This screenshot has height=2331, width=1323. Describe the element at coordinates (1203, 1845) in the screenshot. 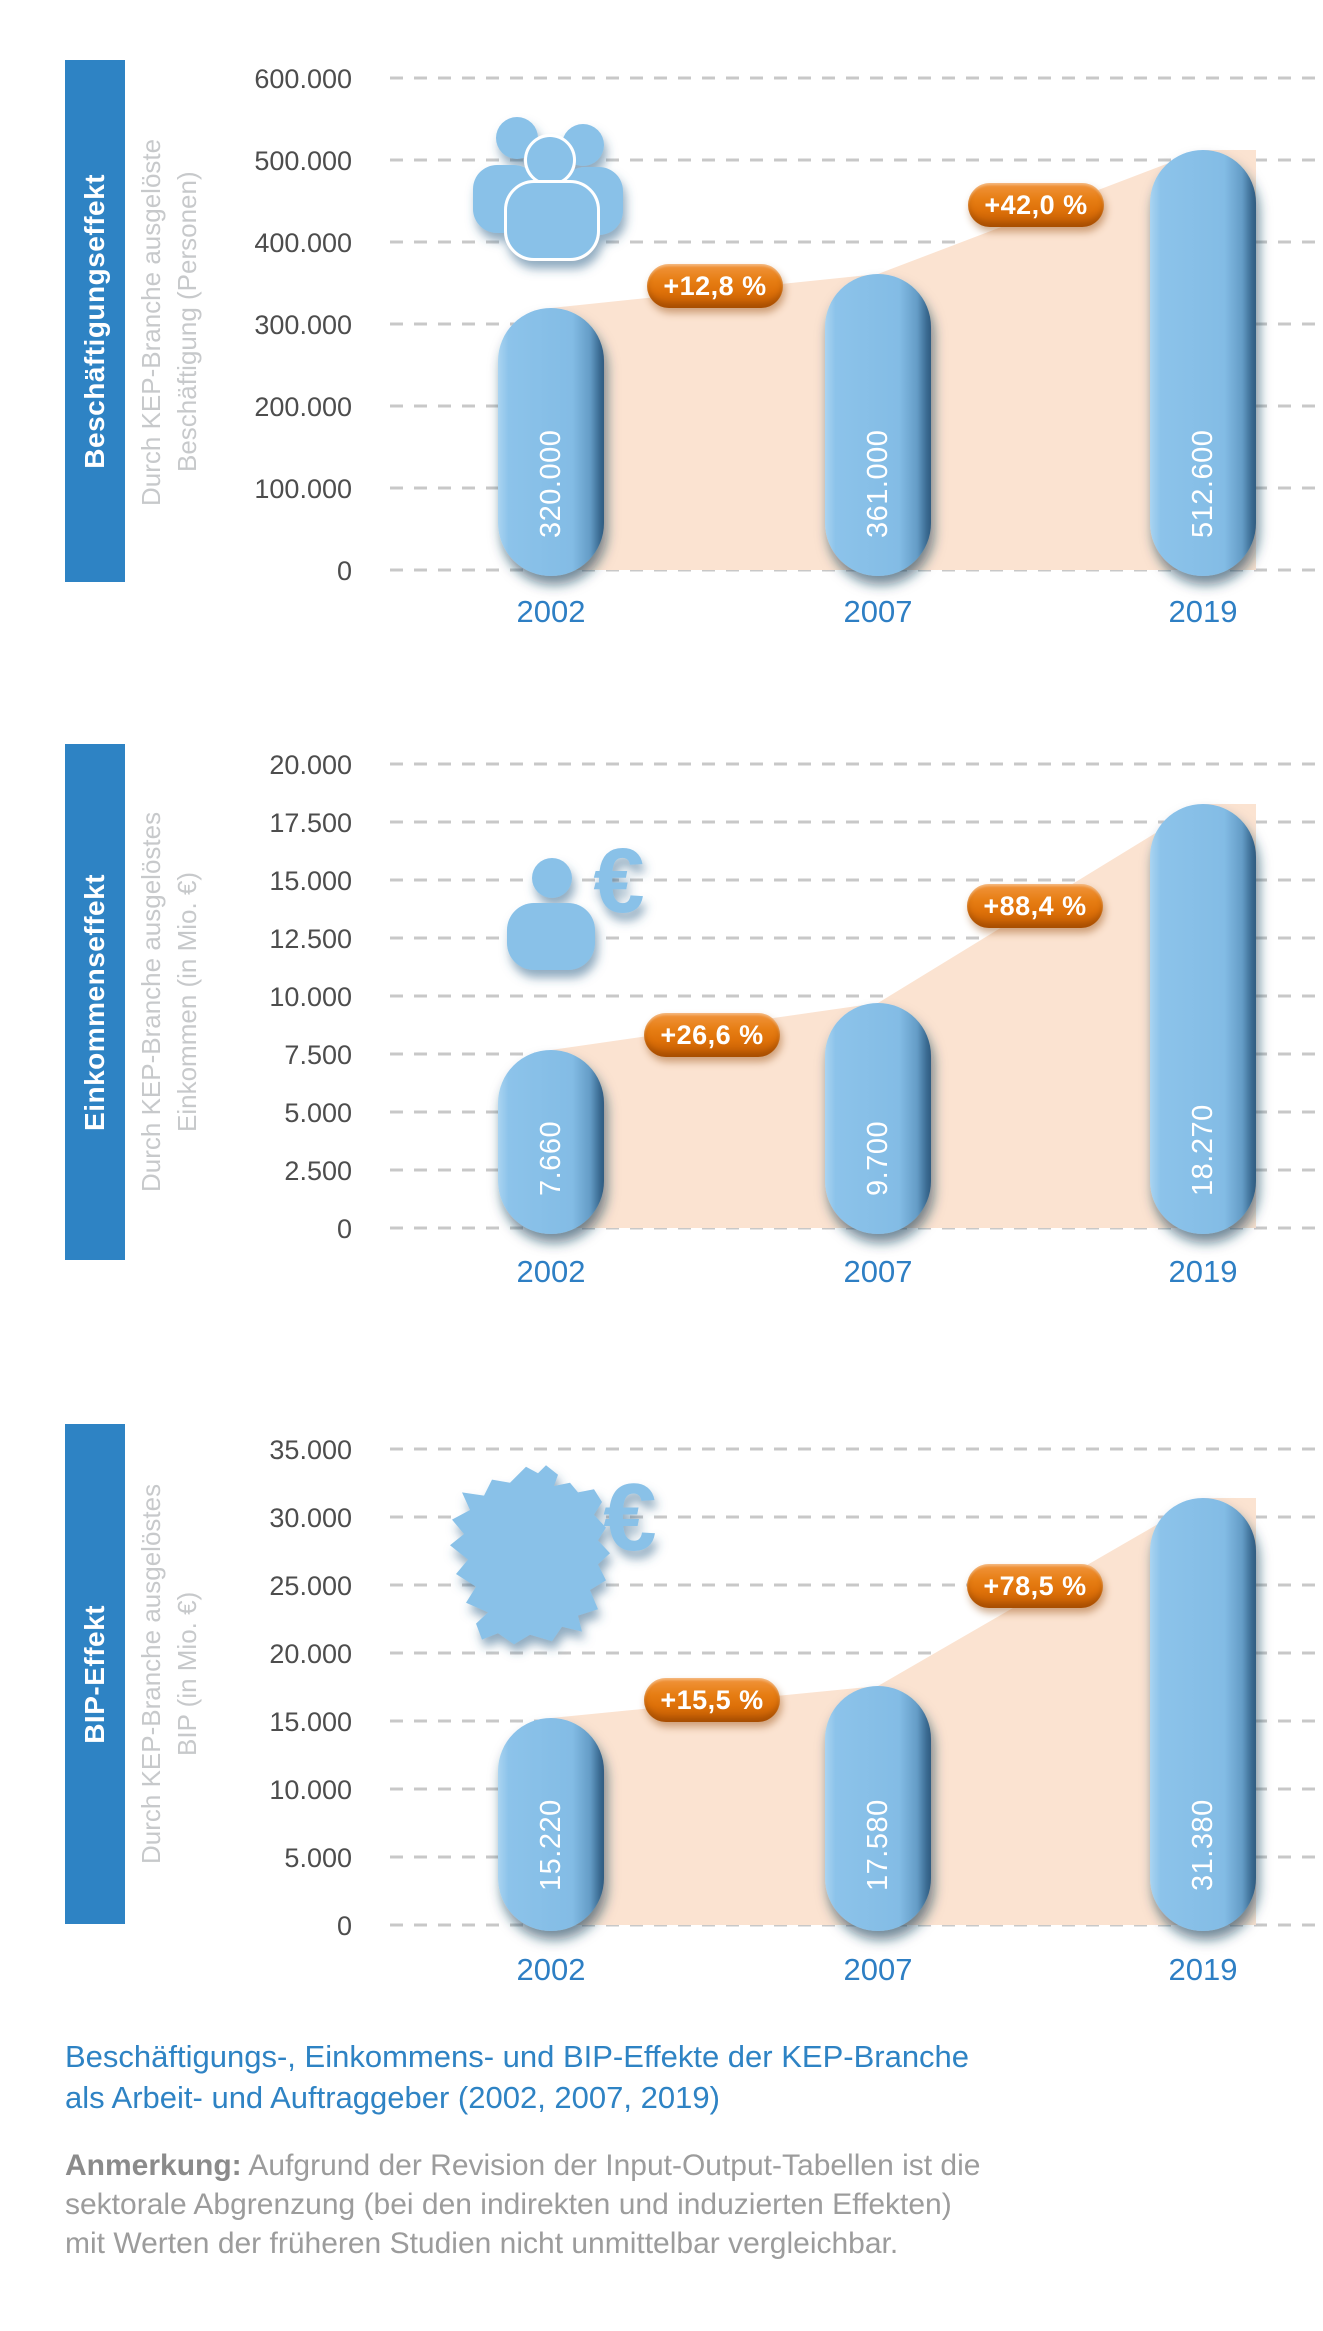

I see `bar-value-label: 31.380` at that location.